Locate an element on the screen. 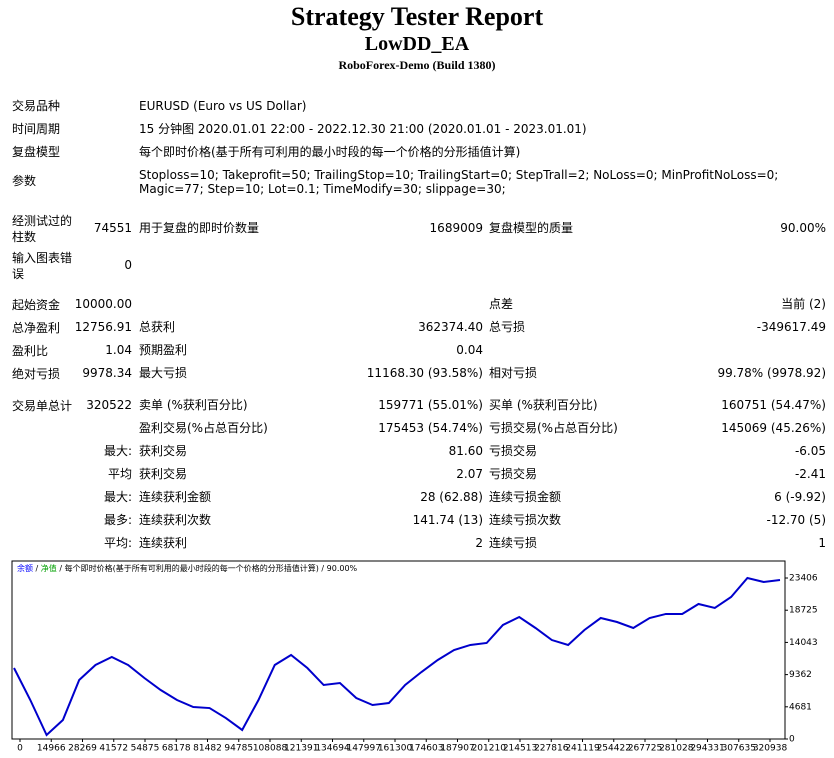 The width and height of the screenshot is (834, 758). stat-value: 2.07 is located at coordinates (469, 474).